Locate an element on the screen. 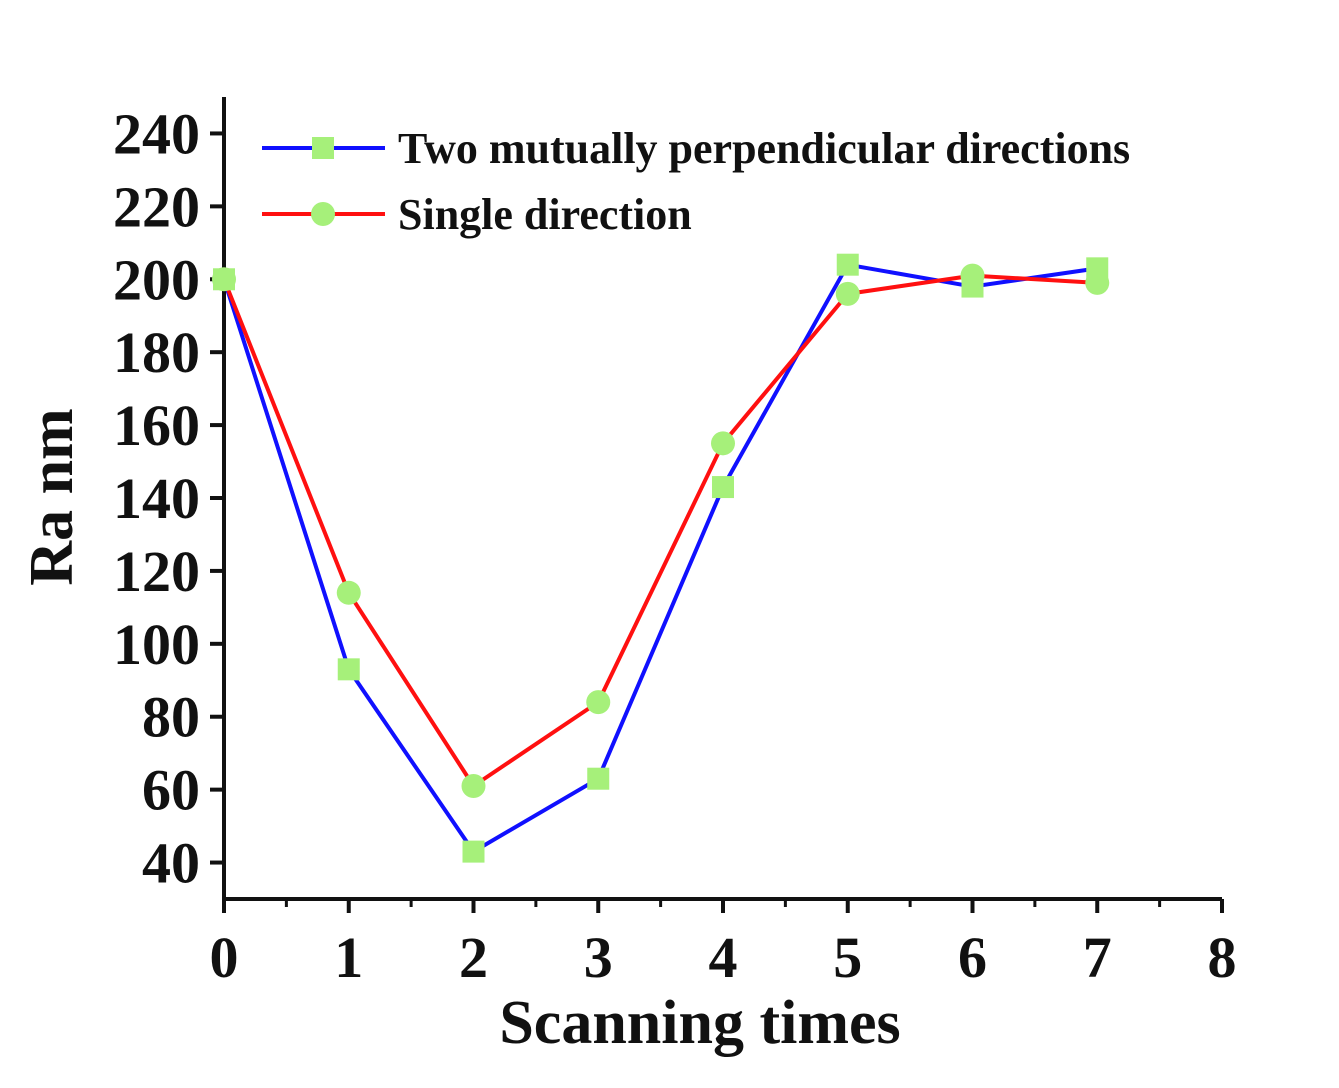  y-tick-label: 140 is located at coordinates (156, 498).